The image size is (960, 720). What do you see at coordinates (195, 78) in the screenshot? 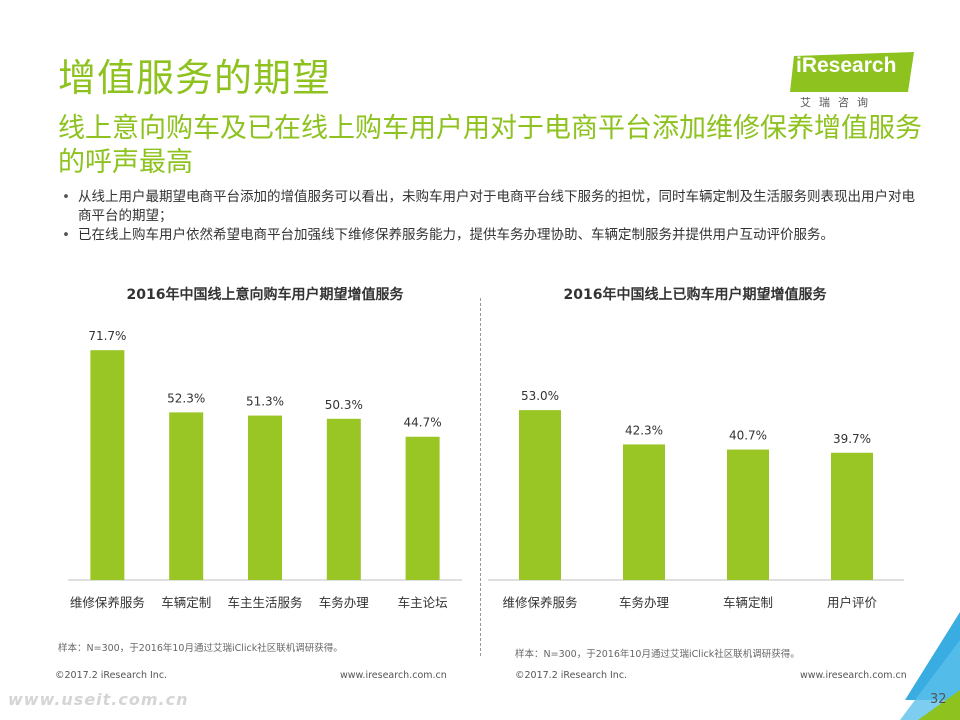
I see `page-title: 增值服务的期望` at bounding box center [195, 78].